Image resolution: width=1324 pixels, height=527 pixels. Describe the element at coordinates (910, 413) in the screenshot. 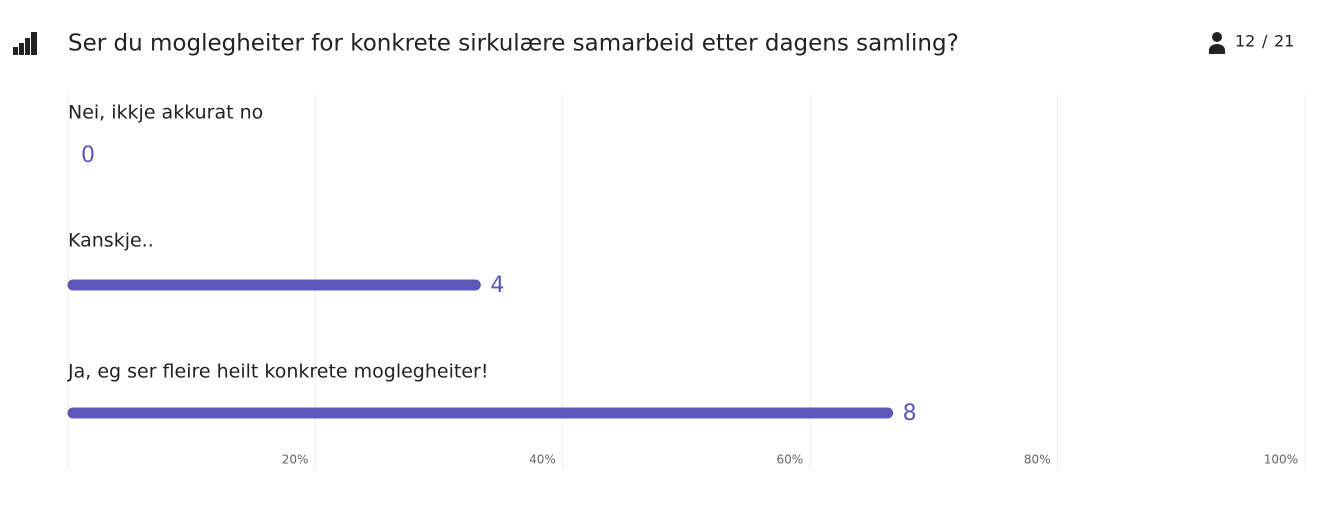

I see `value-label: 8` at that location.